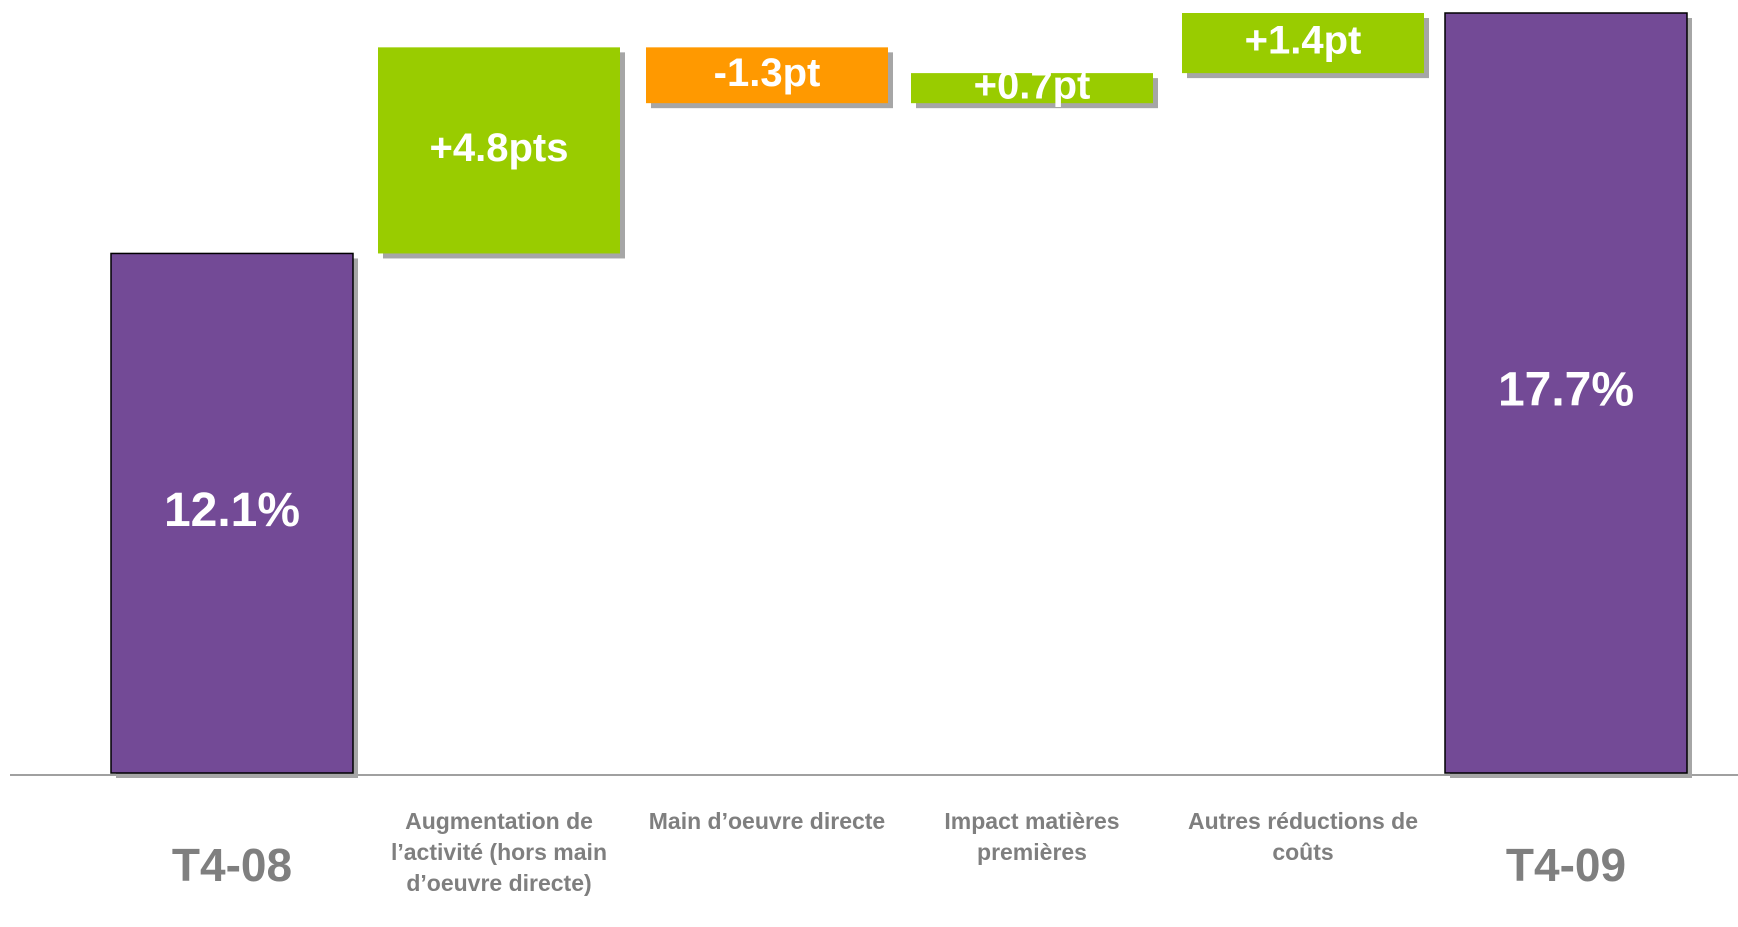 The image size is (1738, 927). I want to click on category-label: T4-08, so click(232, 865).